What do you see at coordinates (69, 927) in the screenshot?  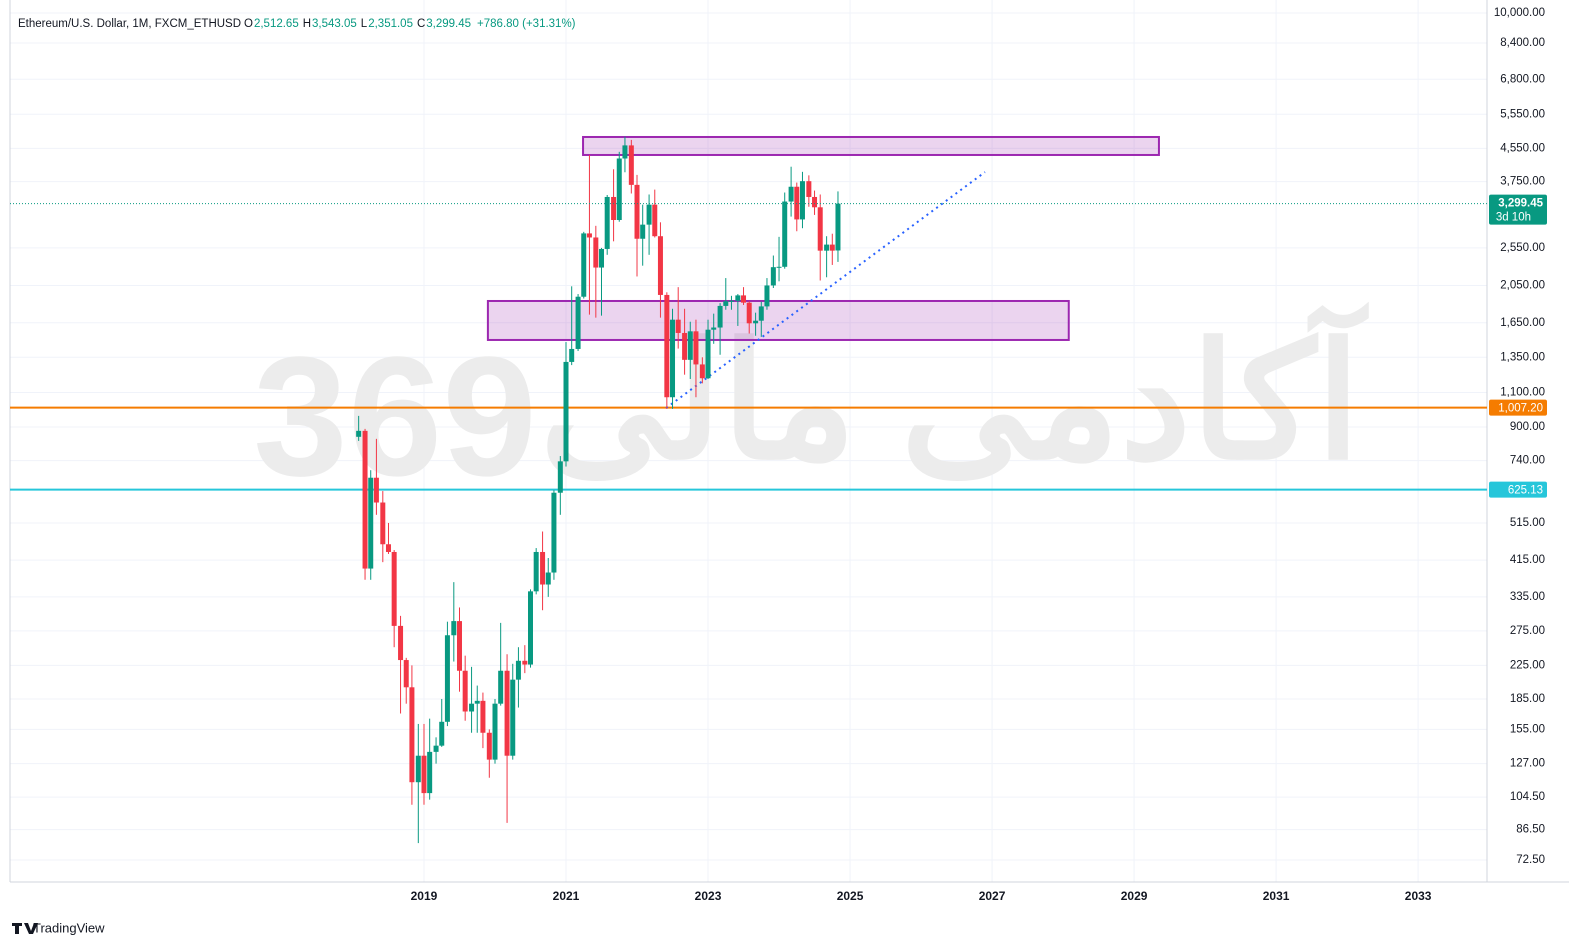 I see `brand: TradingView` at bounding box center [69, 927].